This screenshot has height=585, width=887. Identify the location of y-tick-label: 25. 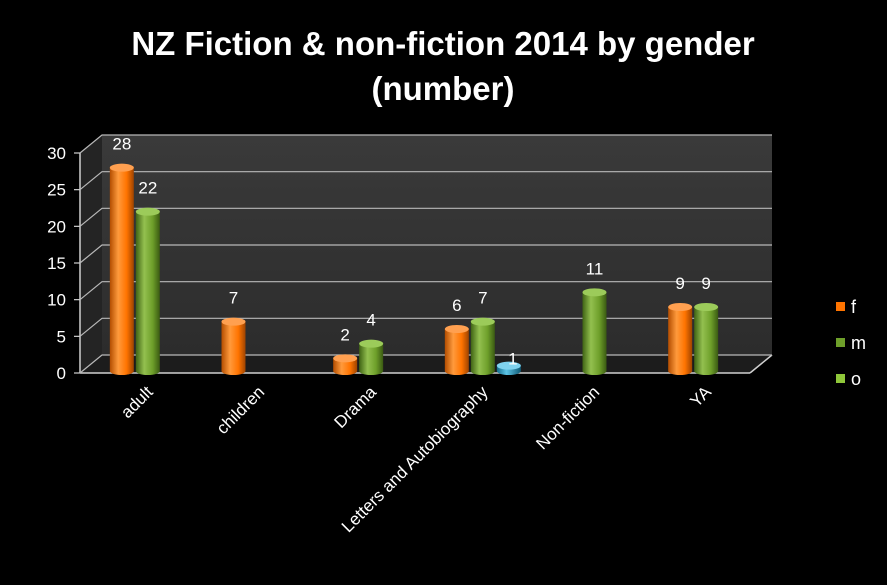
(56, 190).